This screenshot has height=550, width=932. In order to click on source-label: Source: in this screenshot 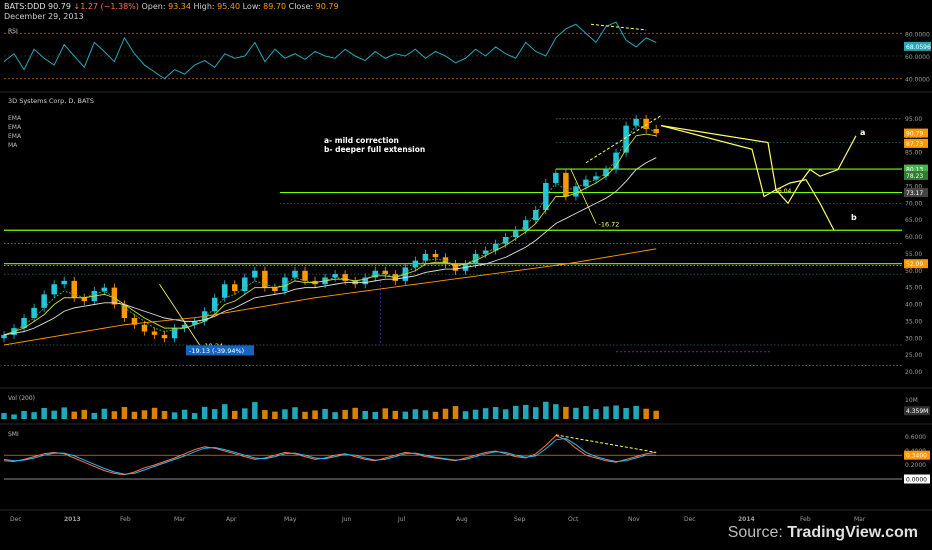, I will do `click(755, 532)`.